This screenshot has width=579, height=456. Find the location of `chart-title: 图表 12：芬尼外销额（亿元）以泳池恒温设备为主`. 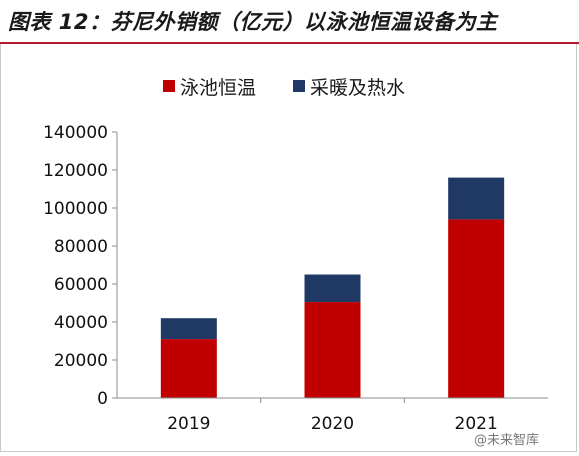

chart-title: 图表 12：芬尼外销额（亿元）以泳池恒温设备为主 is located at coordinates (253, 22).